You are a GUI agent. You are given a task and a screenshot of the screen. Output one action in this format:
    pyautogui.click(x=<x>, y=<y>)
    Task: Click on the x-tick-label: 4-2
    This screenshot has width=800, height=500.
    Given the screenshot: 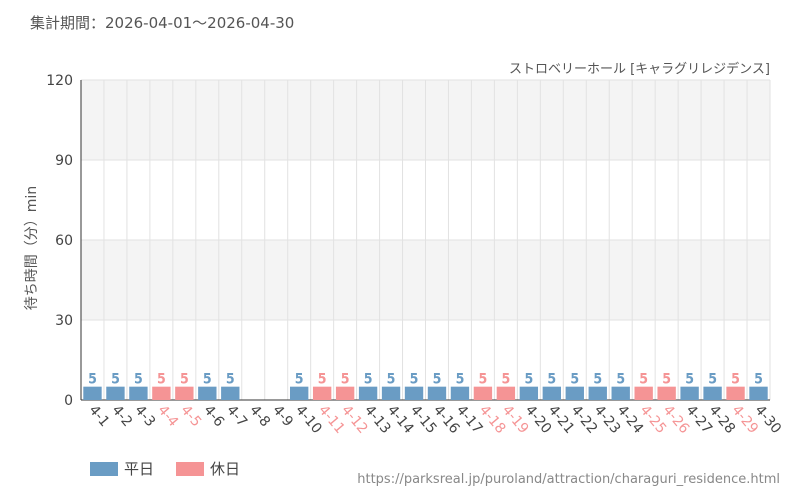 What is the action you would take?
    pyautogui.click(x=121, y=416)
    